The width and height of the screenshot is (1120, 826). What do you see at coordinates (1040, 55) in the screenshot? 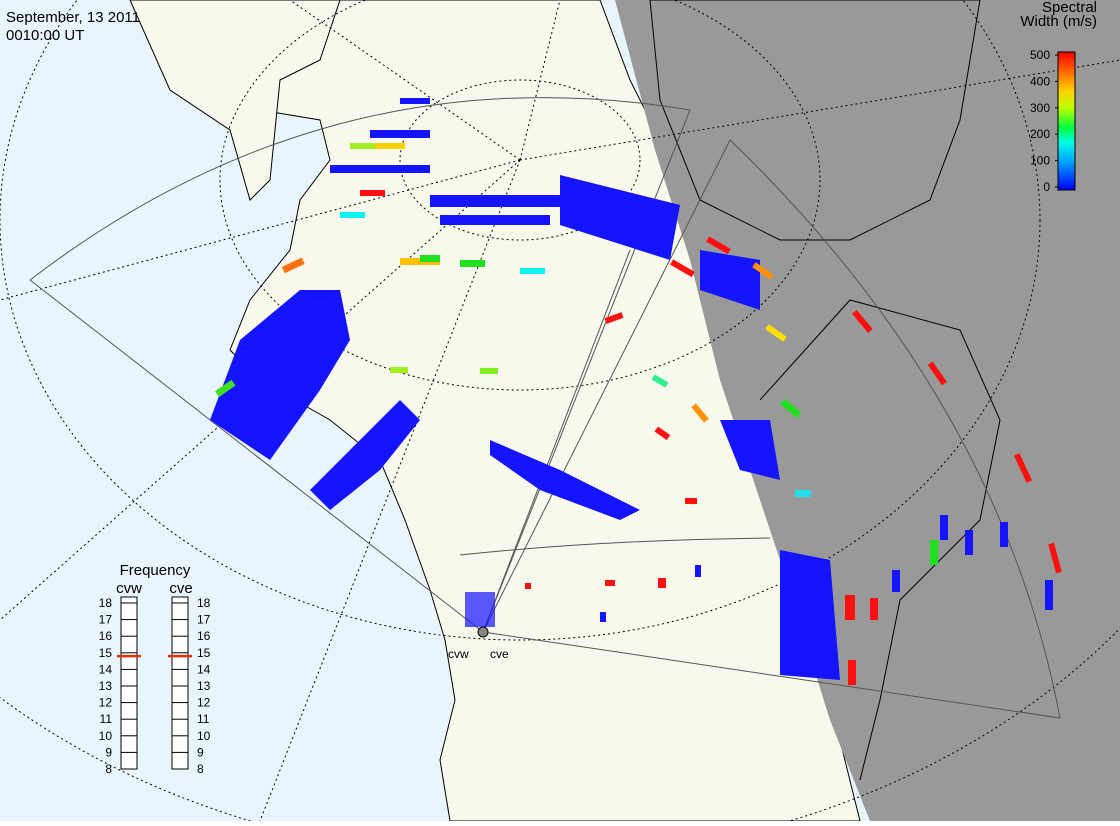
I see `colorbar-tick-label: 500` at bounding box center [1040, 55].